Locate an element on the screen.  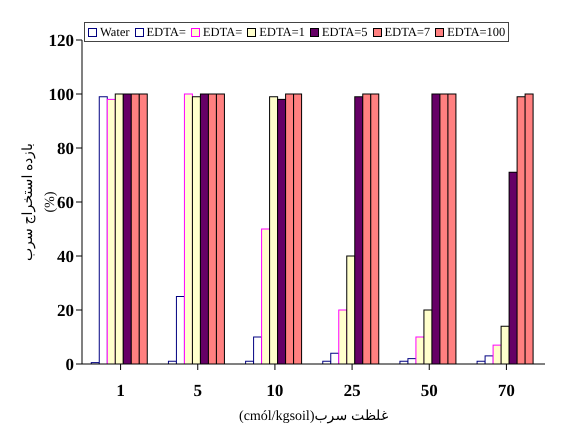
x-tick-label: 5 is located at coordinates (198, 390).